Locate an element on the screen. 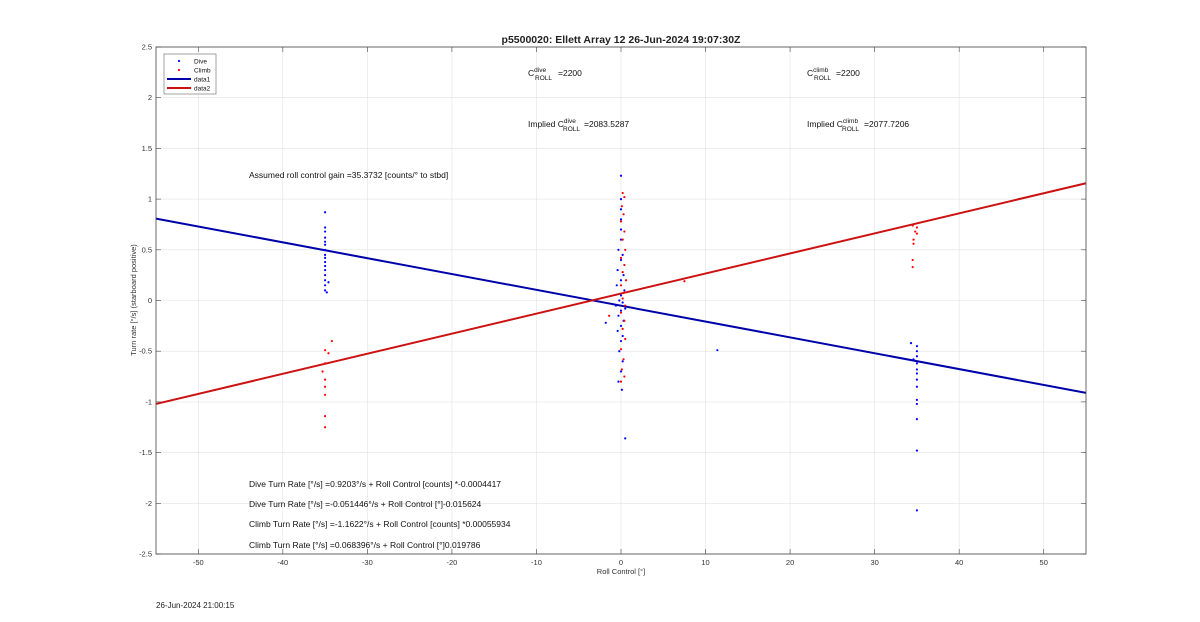 The image size is (1200, 622). legend-label-dive: Dive is located at coordinates (200, 62).